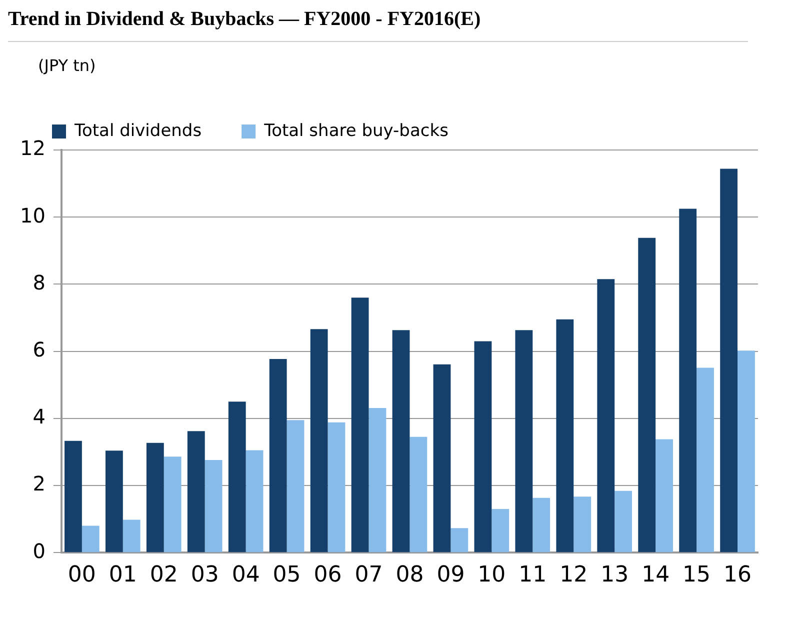  What do you see at coordinates (138, 130) in the screenshot?
I see `legend-label: Total dividends` at bounding box center [138, 130].